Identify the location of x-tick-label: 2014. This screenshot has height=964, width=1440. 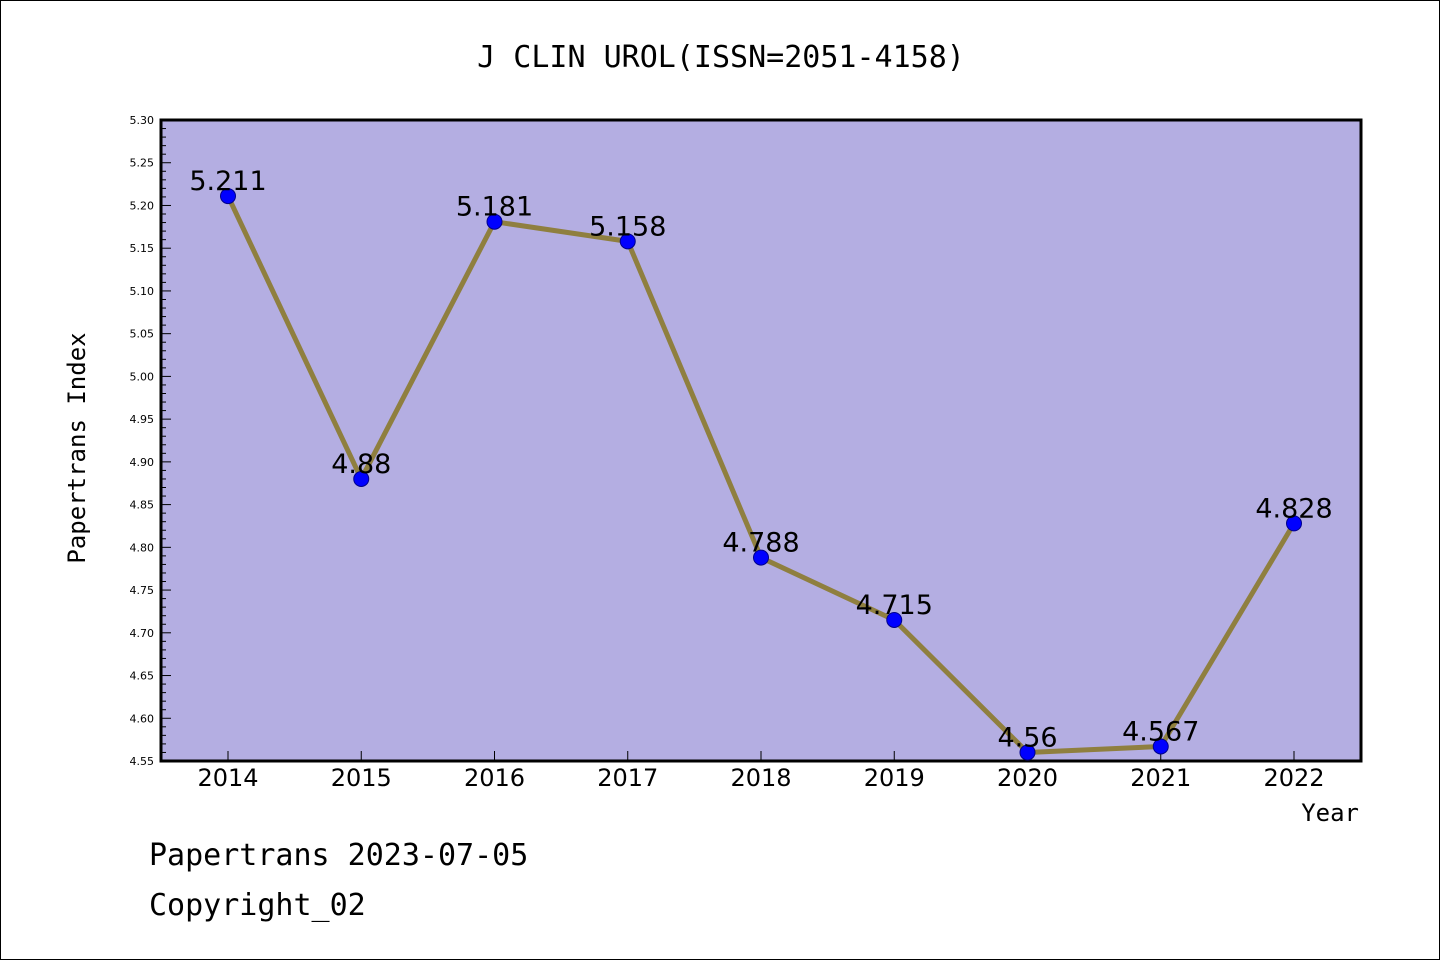
(227, 778).